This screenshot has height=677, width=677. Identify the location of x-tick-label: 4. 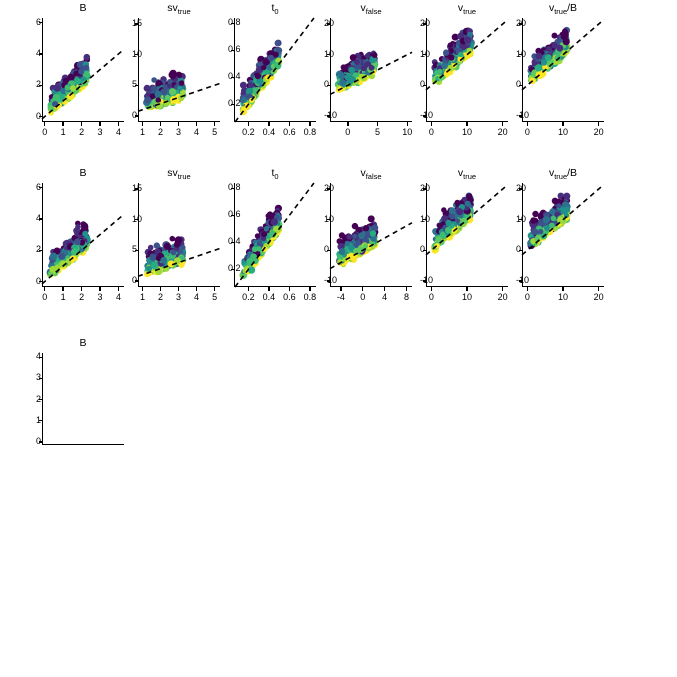
(118, 297).